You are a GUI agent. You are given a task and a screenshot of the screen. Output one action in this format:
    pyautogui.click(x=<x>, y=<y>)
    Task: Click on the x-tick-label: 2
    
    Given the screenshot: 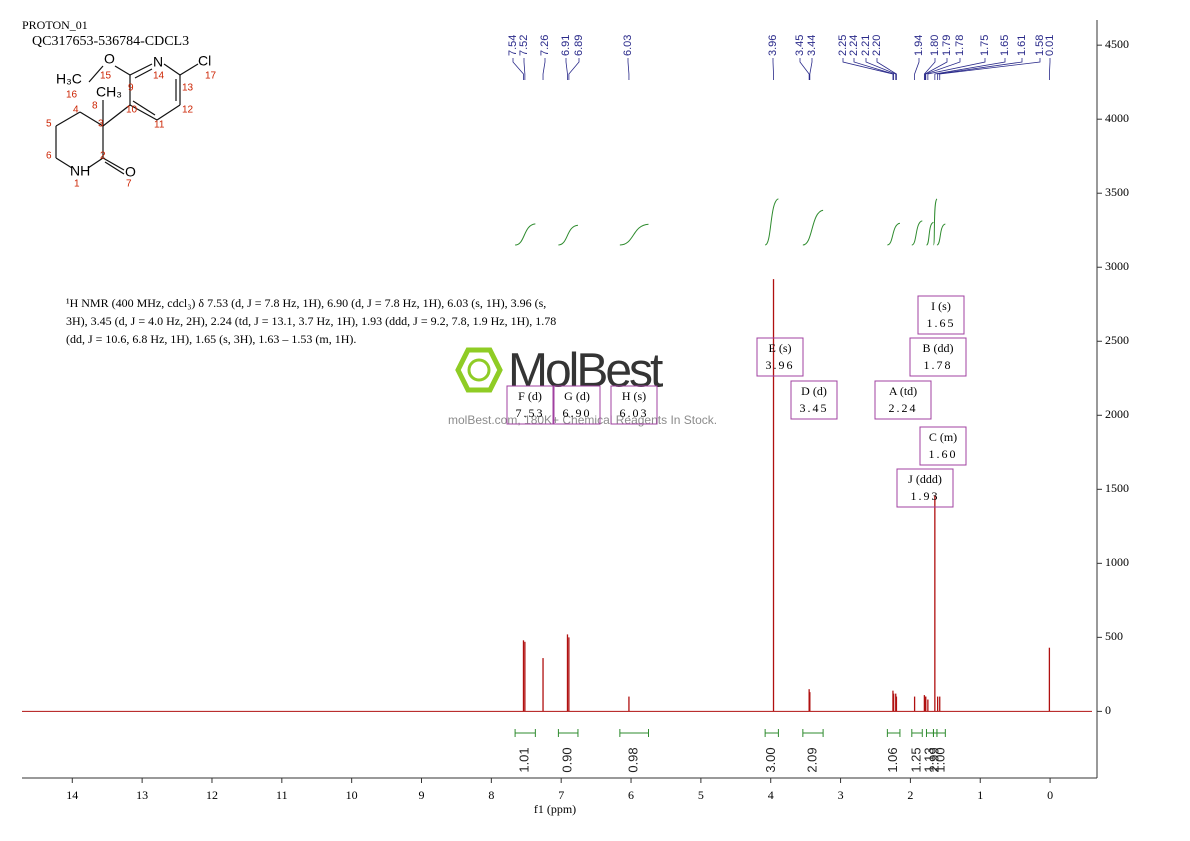 What is the action you would take?
    pyautogui.click(x=910, y=795)
    